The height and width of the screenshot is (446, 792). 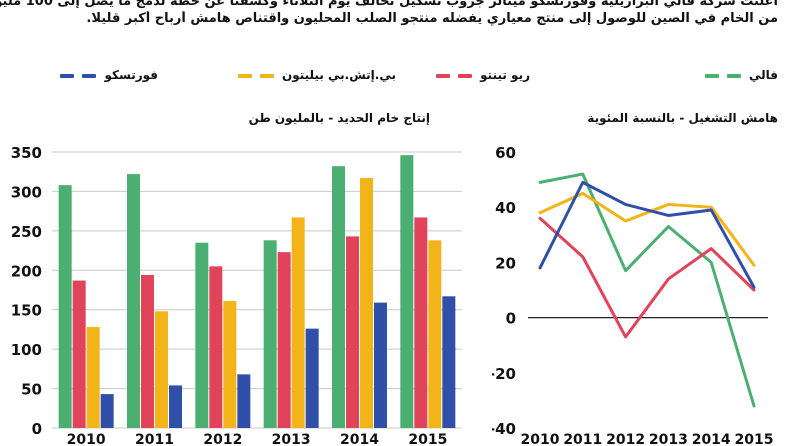 What do you see at coordinates (504, 429) in the screenshot?
I see `y-tick-label: -40` at bounding box center [504, 429].